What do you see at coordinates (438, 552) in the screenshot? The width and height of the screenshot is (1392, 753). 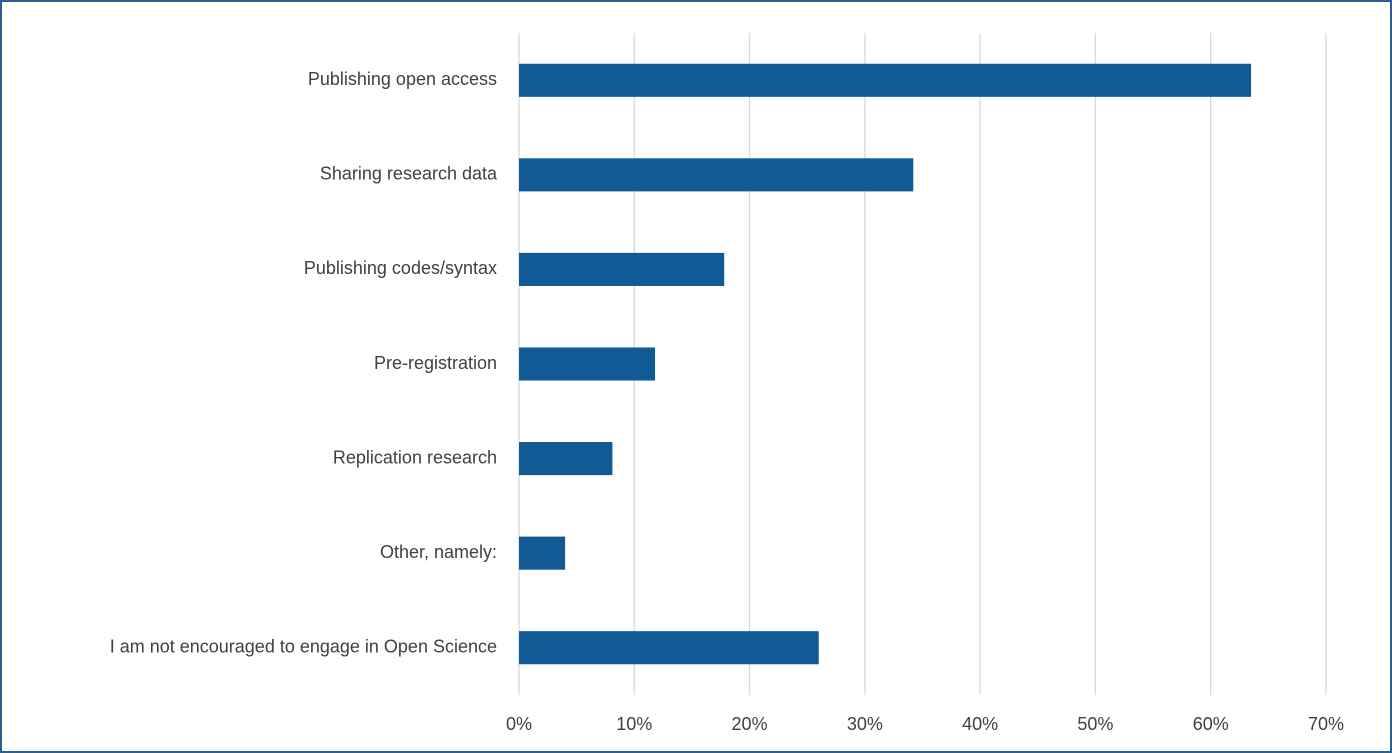 I see `y-tick-label: Other, namely:` at bounding box center [438, 552].